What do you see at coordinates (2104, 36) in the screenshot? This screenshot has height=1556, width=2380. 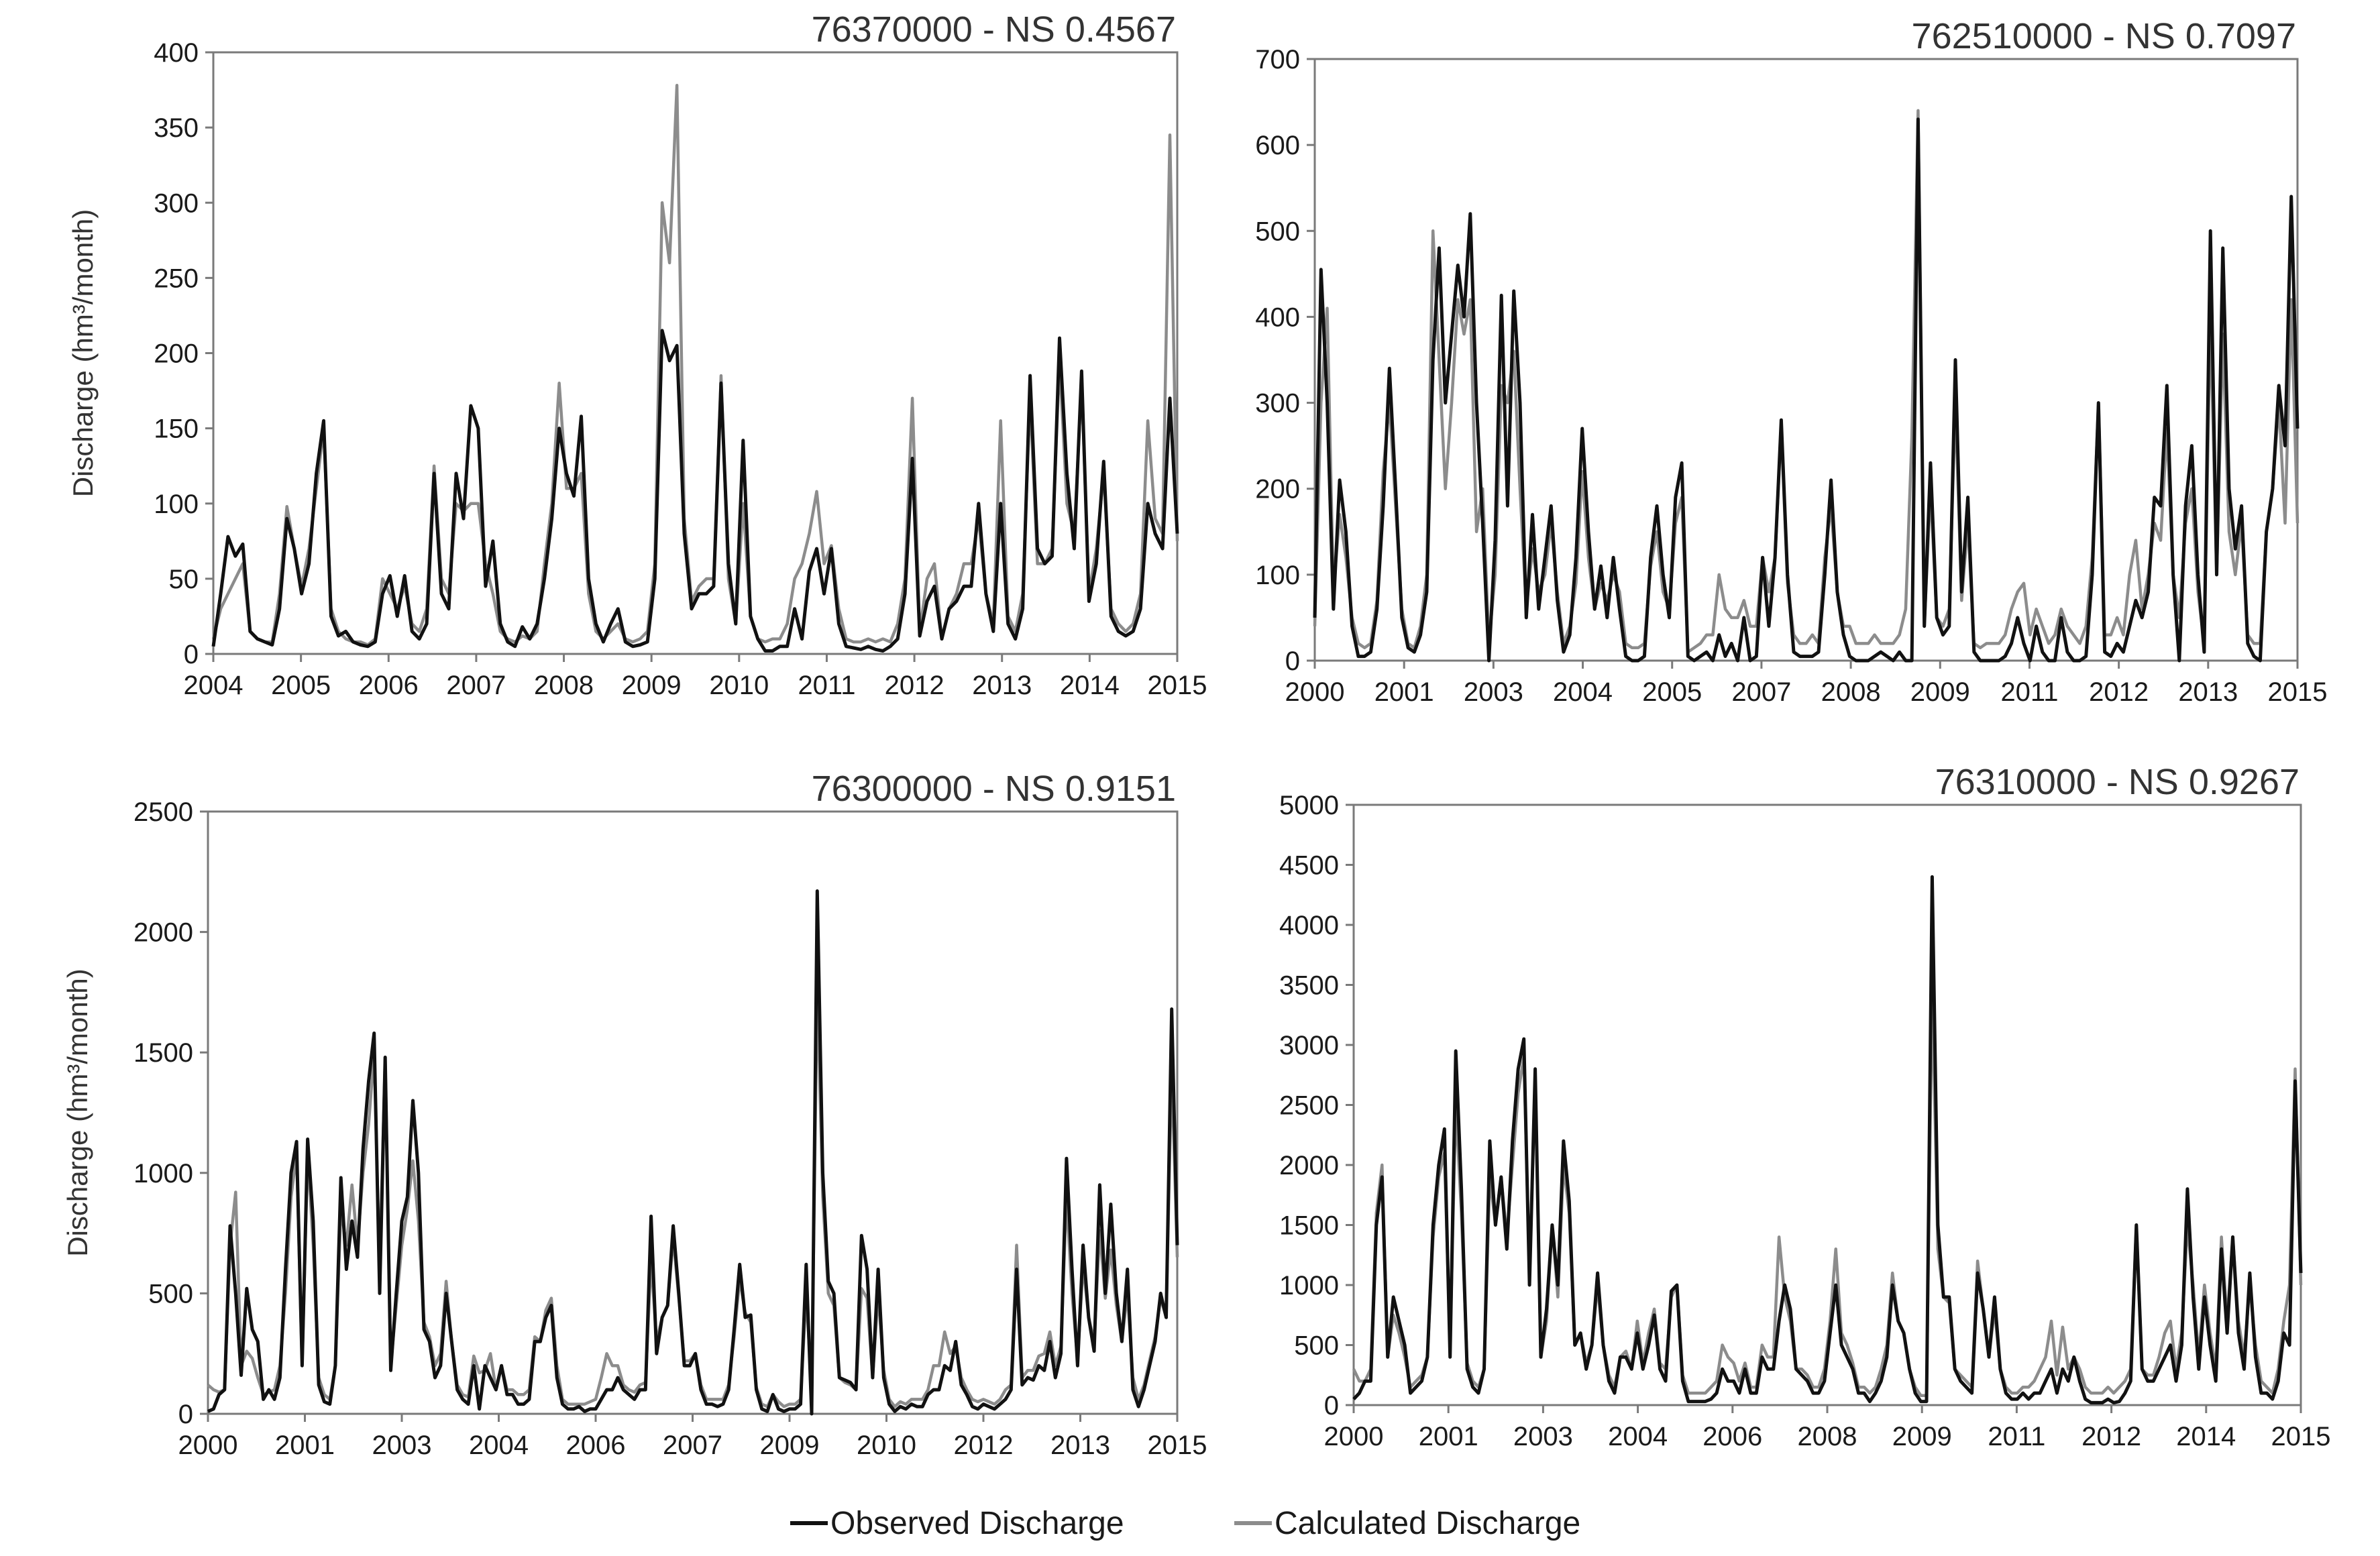 I see `chart-title: 762510000 - NS 0.7097` at bounding box center [2104, 36].